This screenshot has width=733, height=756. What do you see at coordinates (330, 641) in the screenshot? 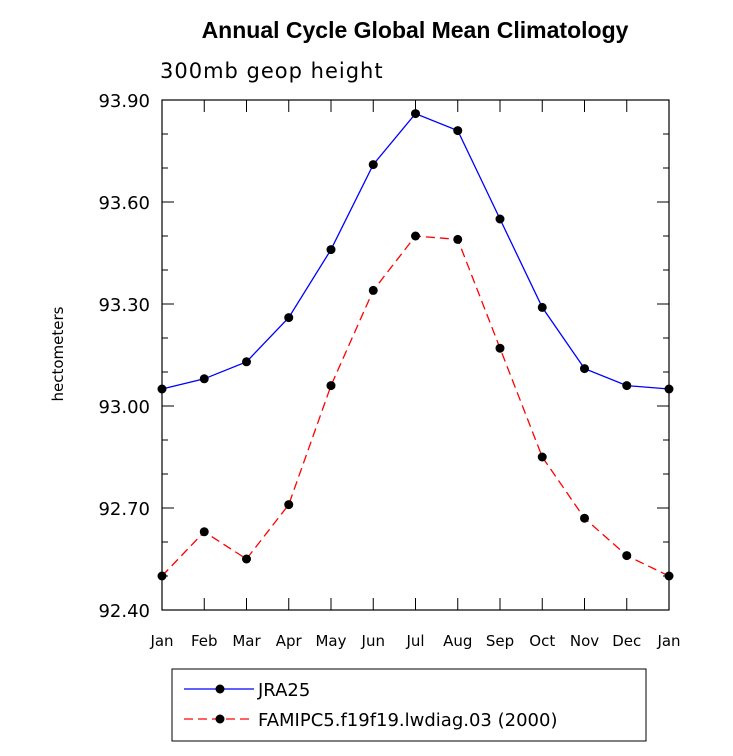
I see `x-tick-label: May` at bounding box center [330, 641].